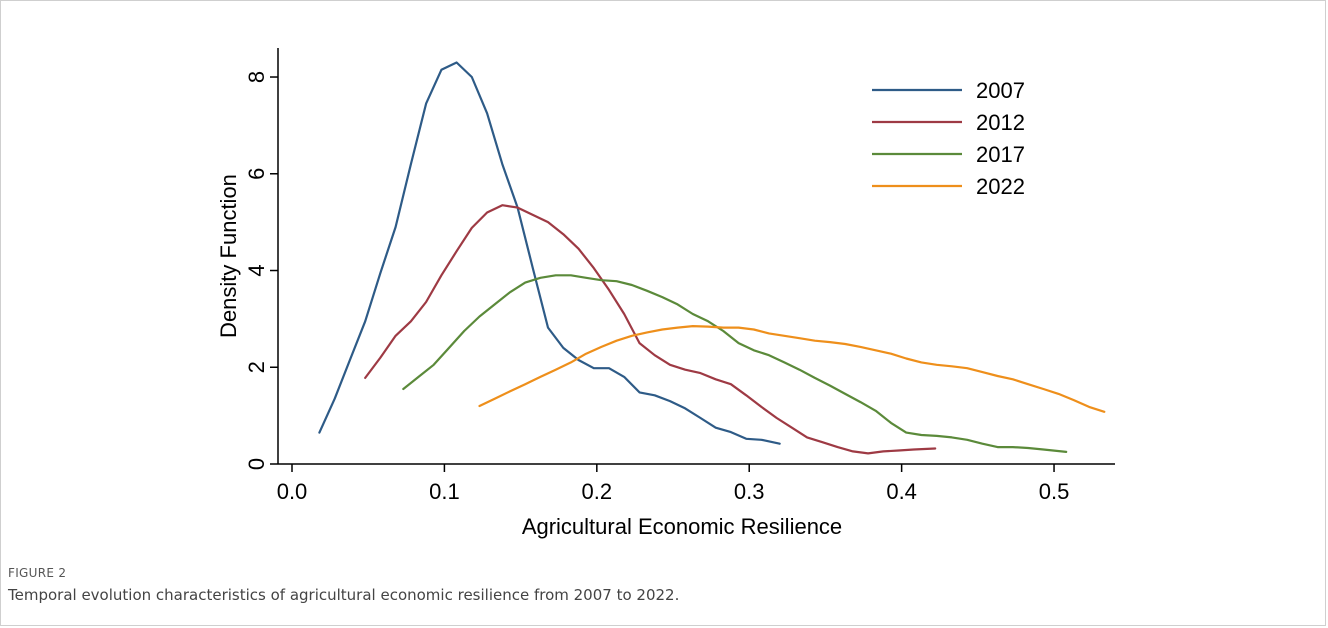 The width and height of the screenshot is (1328, 628). I want to click on x-tick-label: 0.2, so click(597, 491).